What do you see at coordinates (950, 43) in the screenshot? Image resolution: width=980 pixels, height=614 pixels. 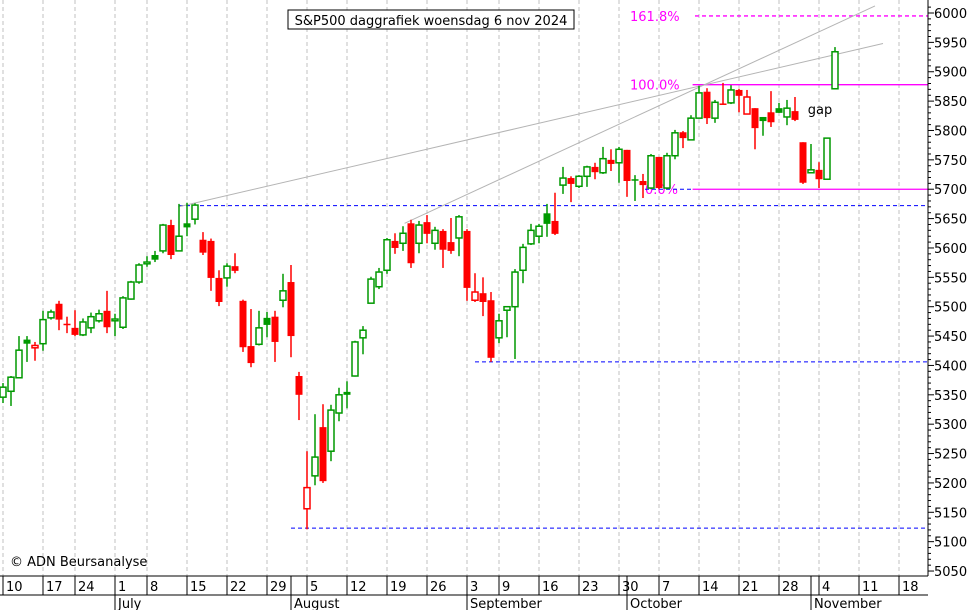 I see `price-tick-label: 5950` at bounding box center [950, 43].